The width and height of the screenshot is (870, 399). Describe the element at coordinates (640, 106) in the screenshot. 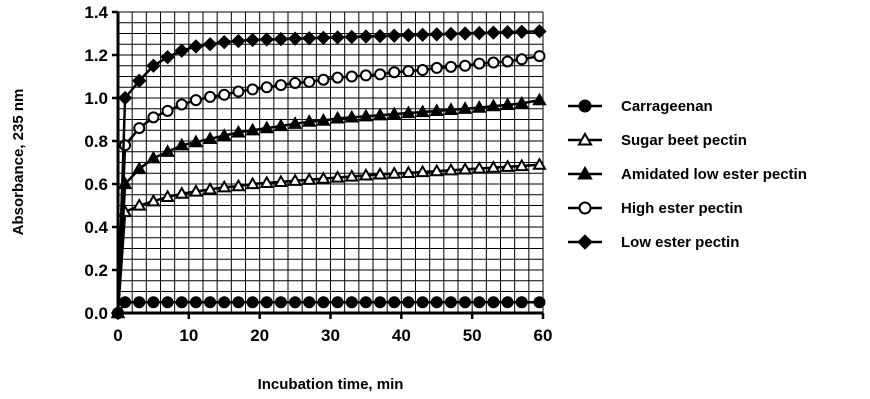

I see `legend-item: Carrageenan` at that location.